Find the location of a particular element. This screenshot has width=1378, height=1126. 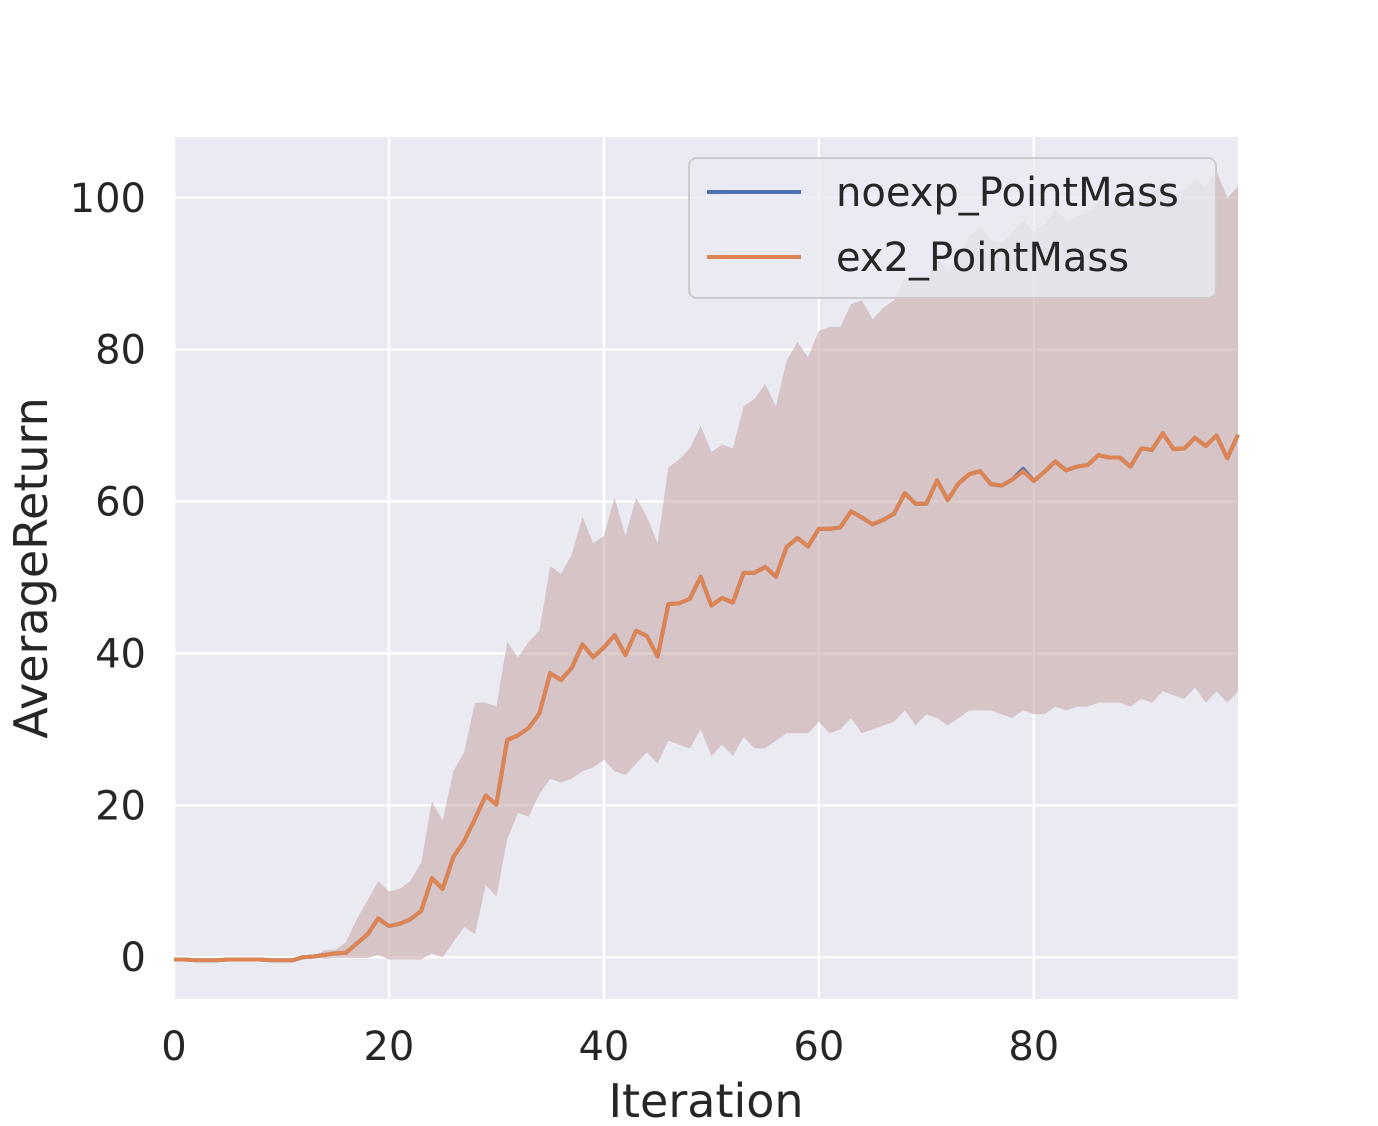

legend-label-noexp: noexp_PointMass is located at coordinates (1007, 193).